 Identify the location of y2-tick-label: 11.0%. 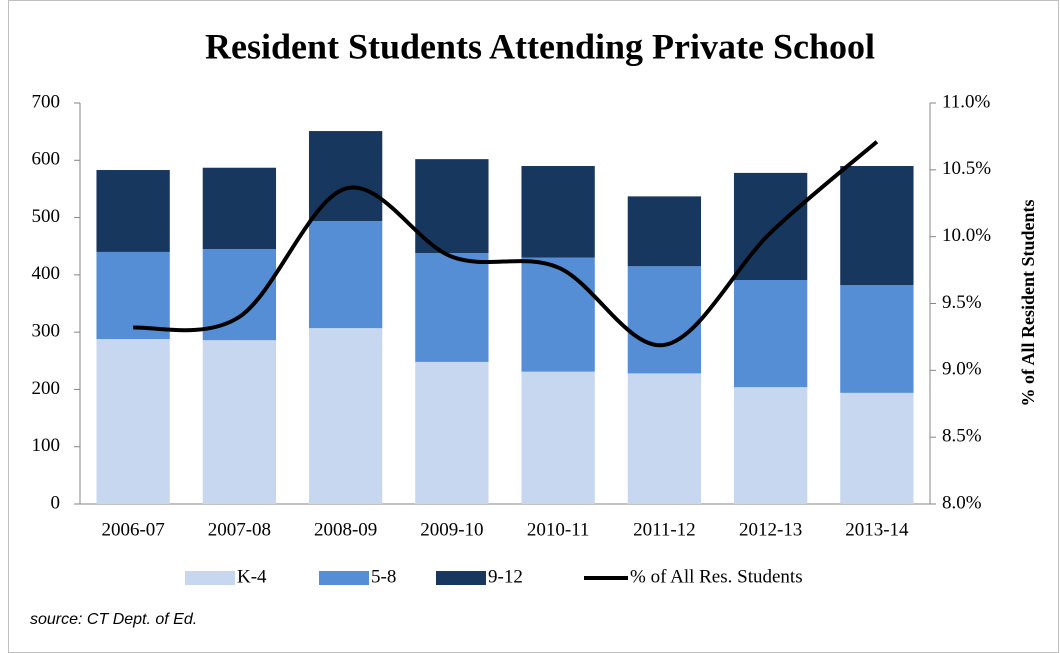
(966, 101).